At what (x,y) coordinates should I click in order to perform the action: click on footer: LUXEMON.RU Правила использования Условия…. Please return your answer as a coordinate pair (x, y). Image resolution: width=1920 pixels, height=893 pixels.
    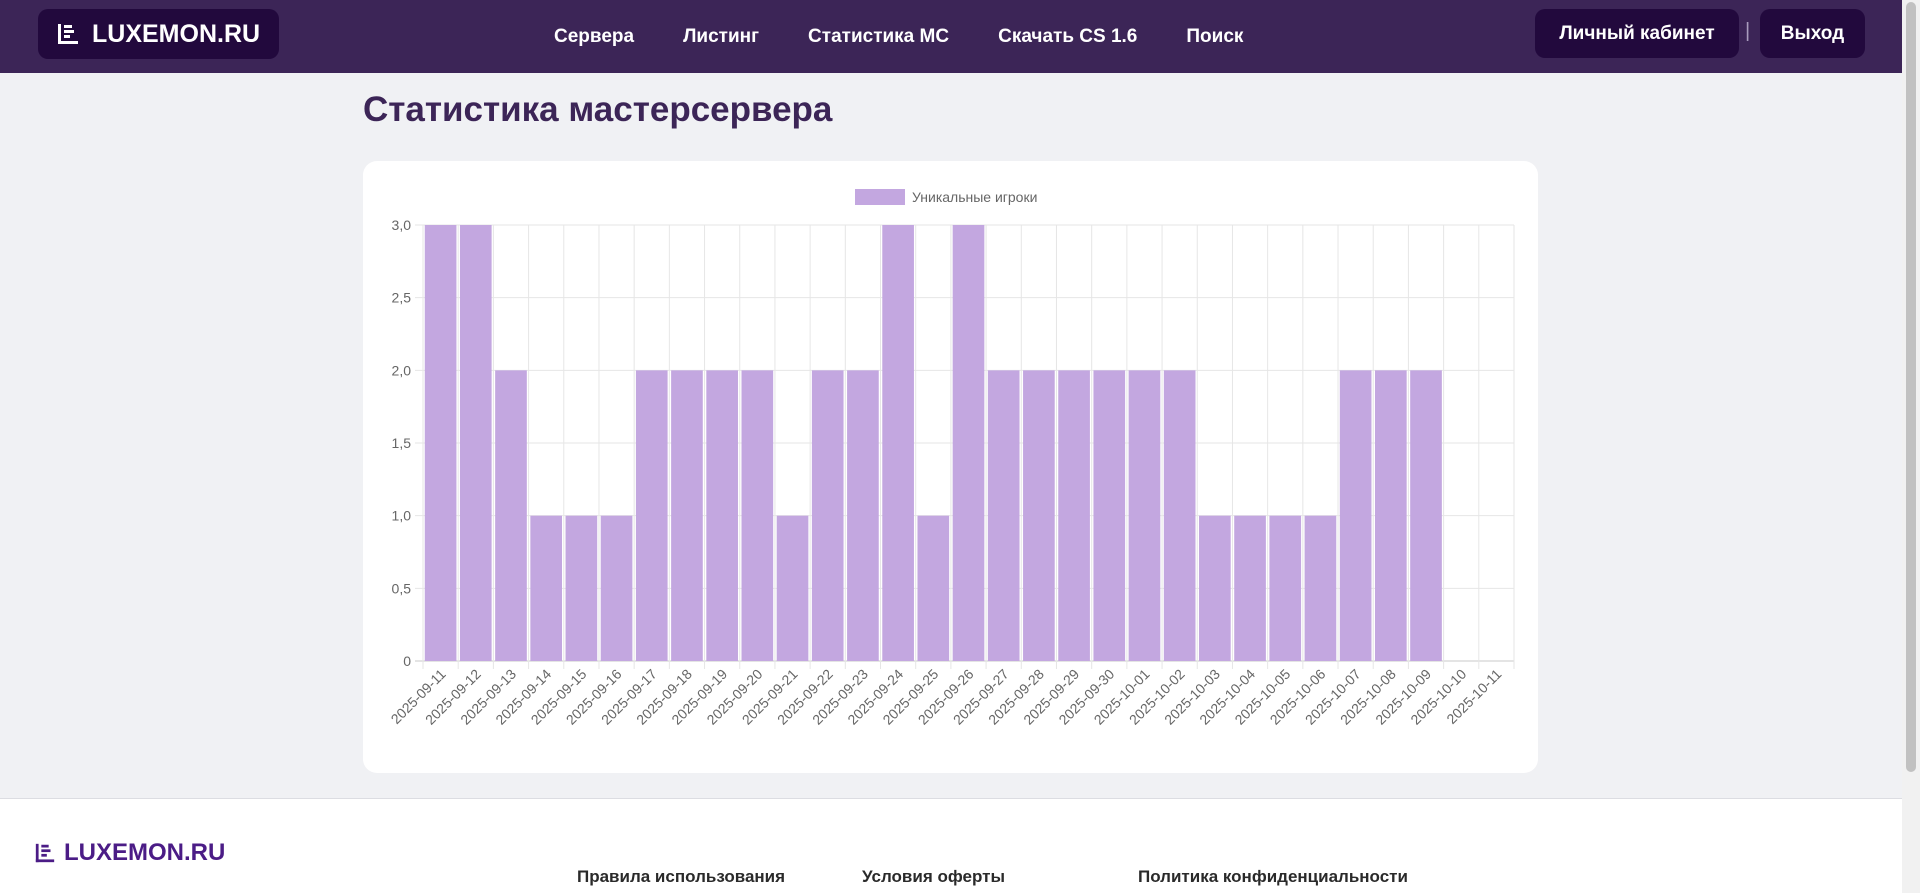
    Looking at the image, I should click on (951, 845).